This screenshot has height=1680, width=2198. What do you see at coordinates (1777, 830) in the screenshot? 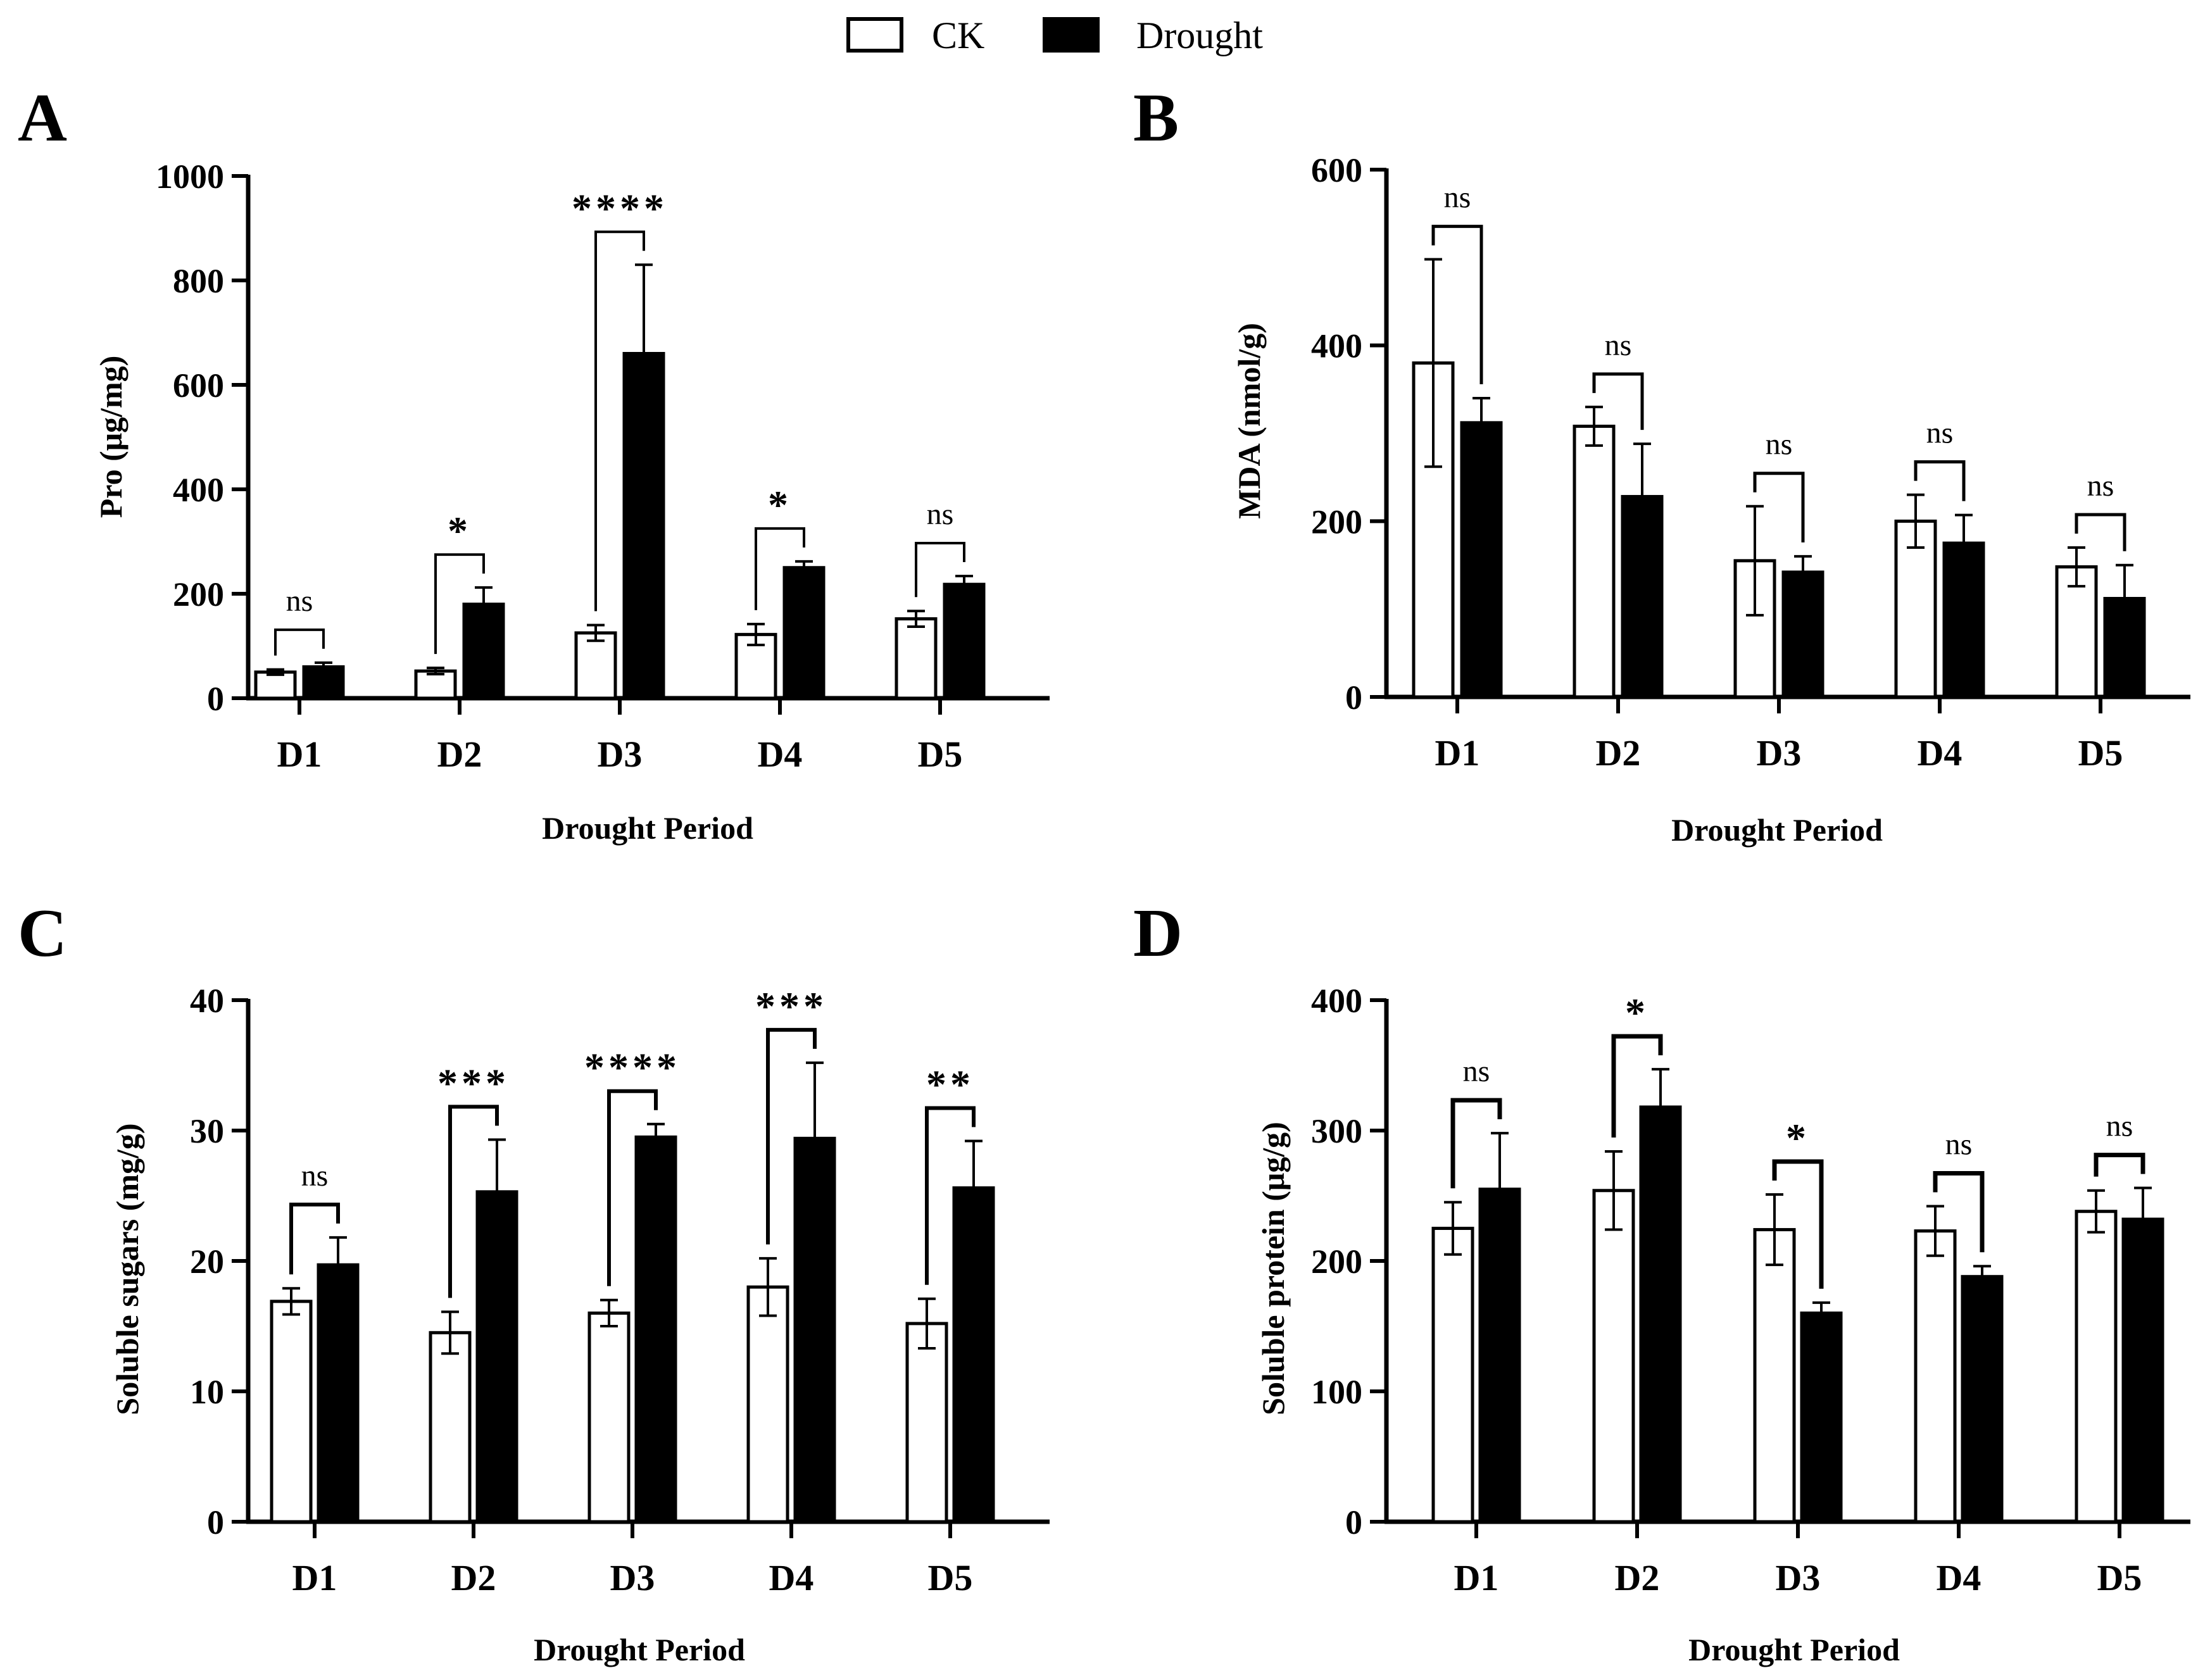
I see `x-axis-label: Drought Period` at bounding box center [1777, 830].